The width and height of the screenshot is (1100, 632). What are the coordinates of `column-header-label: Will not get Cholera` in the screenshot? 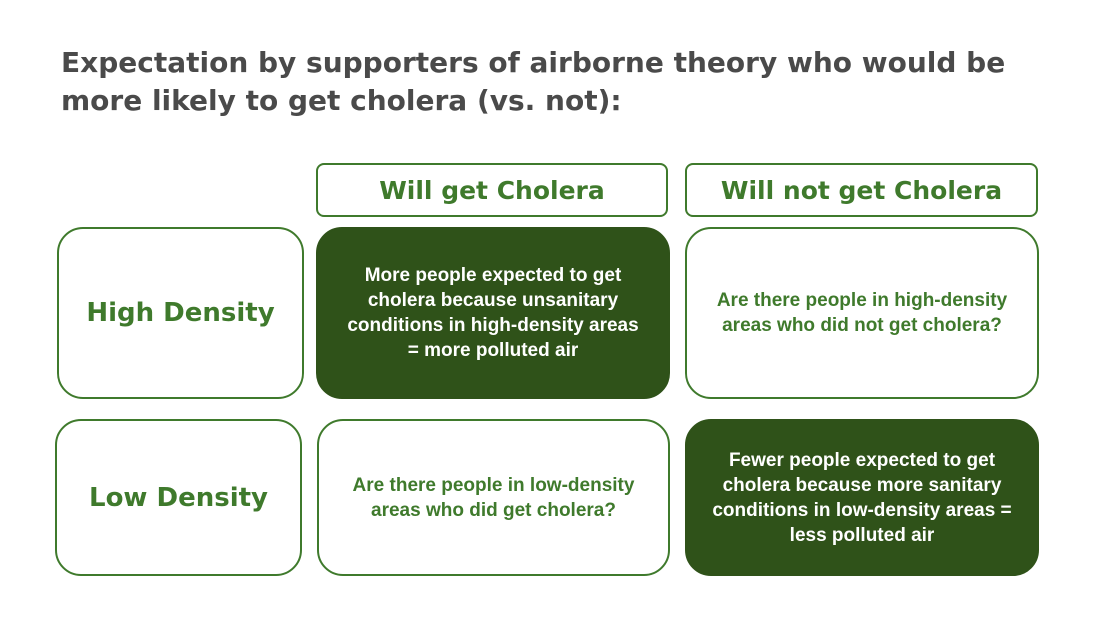 It's located at (861, 190).